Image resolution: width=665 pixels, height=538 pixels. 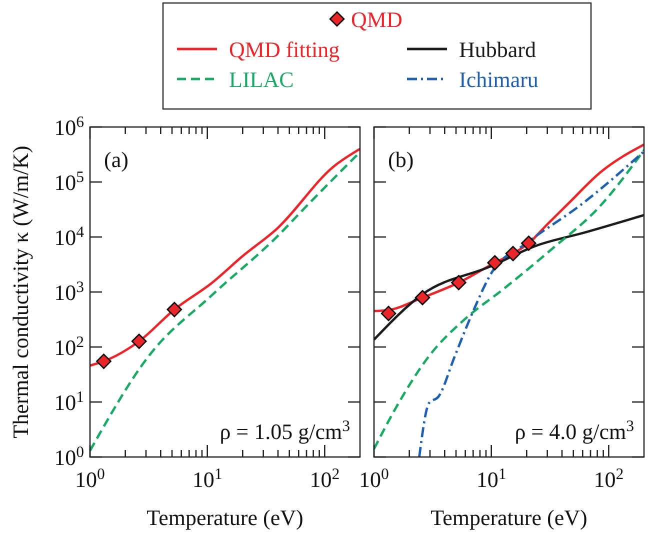 What do you see at coordinates (69, 291) in the screenshot?
I see `y-tick-label: 10$^{3}$` at bounding box center [69, 291].